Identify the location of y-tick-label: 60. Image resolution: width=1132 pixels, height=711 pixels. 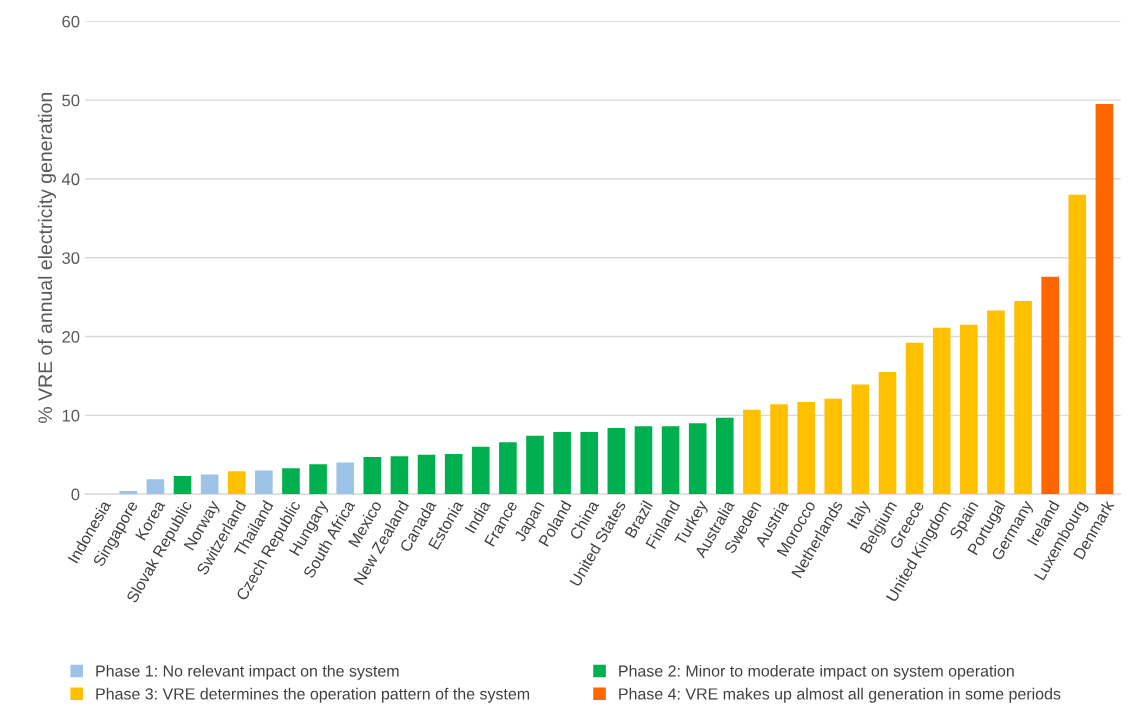
(71, 21).